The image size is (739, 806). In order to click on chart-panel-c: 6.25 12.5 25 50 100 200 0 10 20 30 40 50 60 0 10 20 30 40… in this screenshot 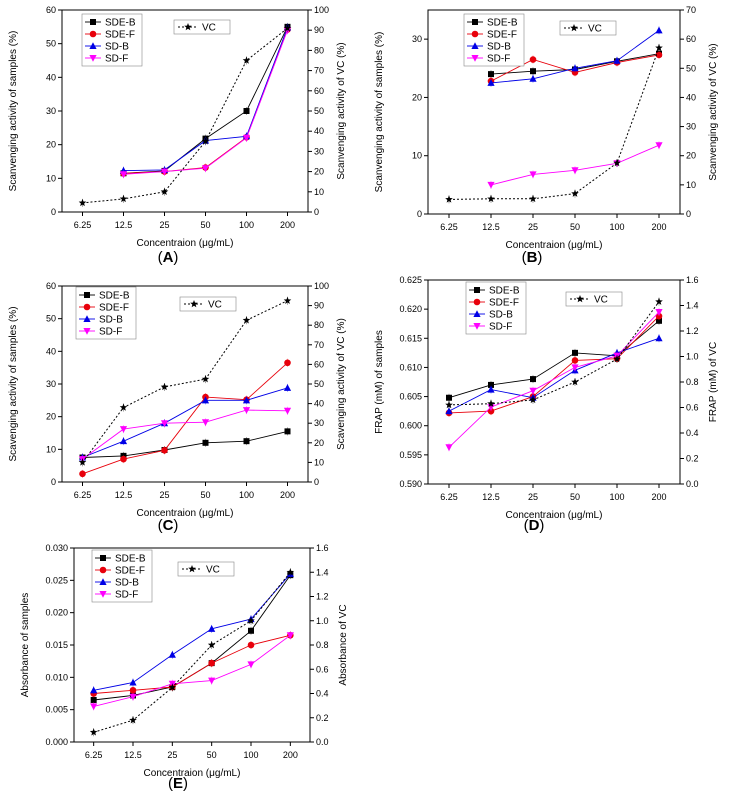, I will do `click(177, 407)`.